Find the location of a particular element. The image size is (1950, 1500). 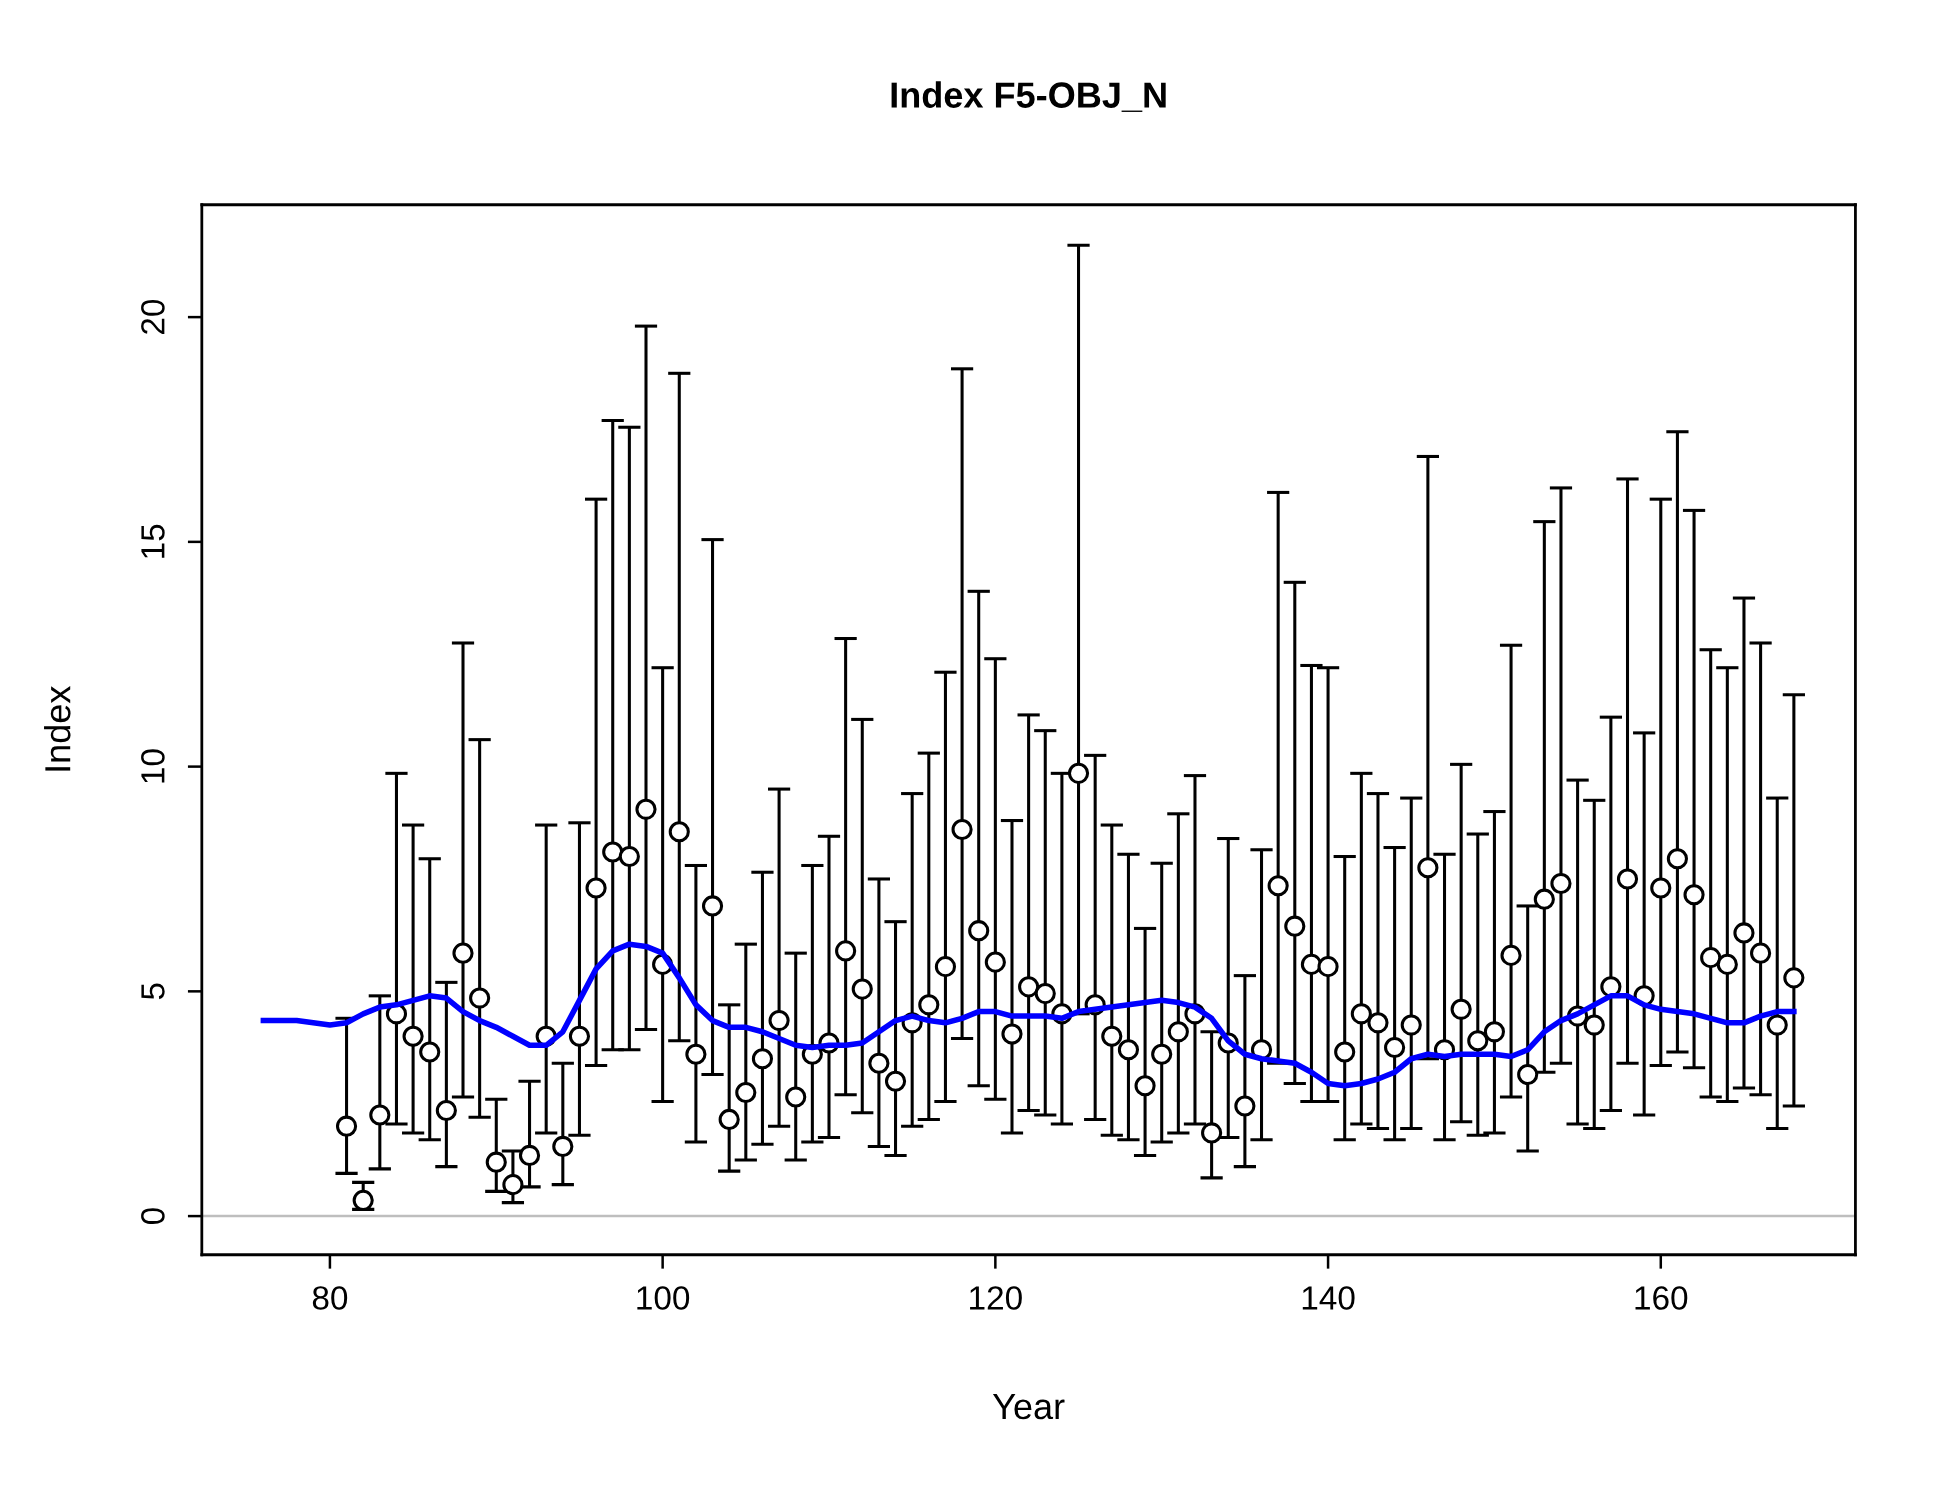

x-tick-label: 100 is located at coordinates (663, 1298).